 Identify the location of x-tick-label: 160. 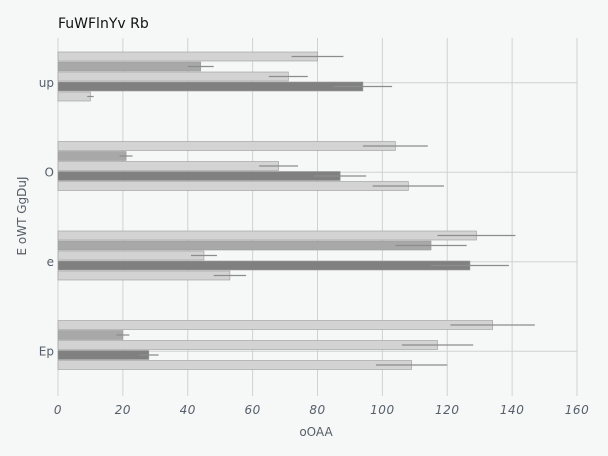
(577, 410).